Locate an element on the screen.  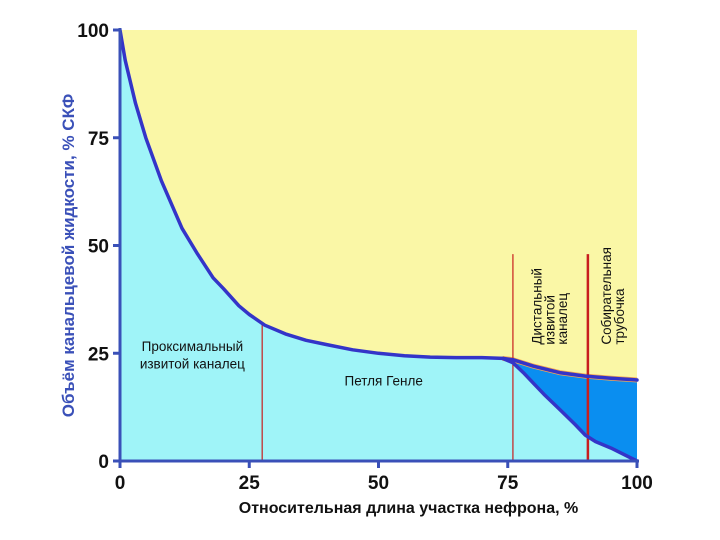
y-tick-label: 50 is located at coordinates (98, 247).